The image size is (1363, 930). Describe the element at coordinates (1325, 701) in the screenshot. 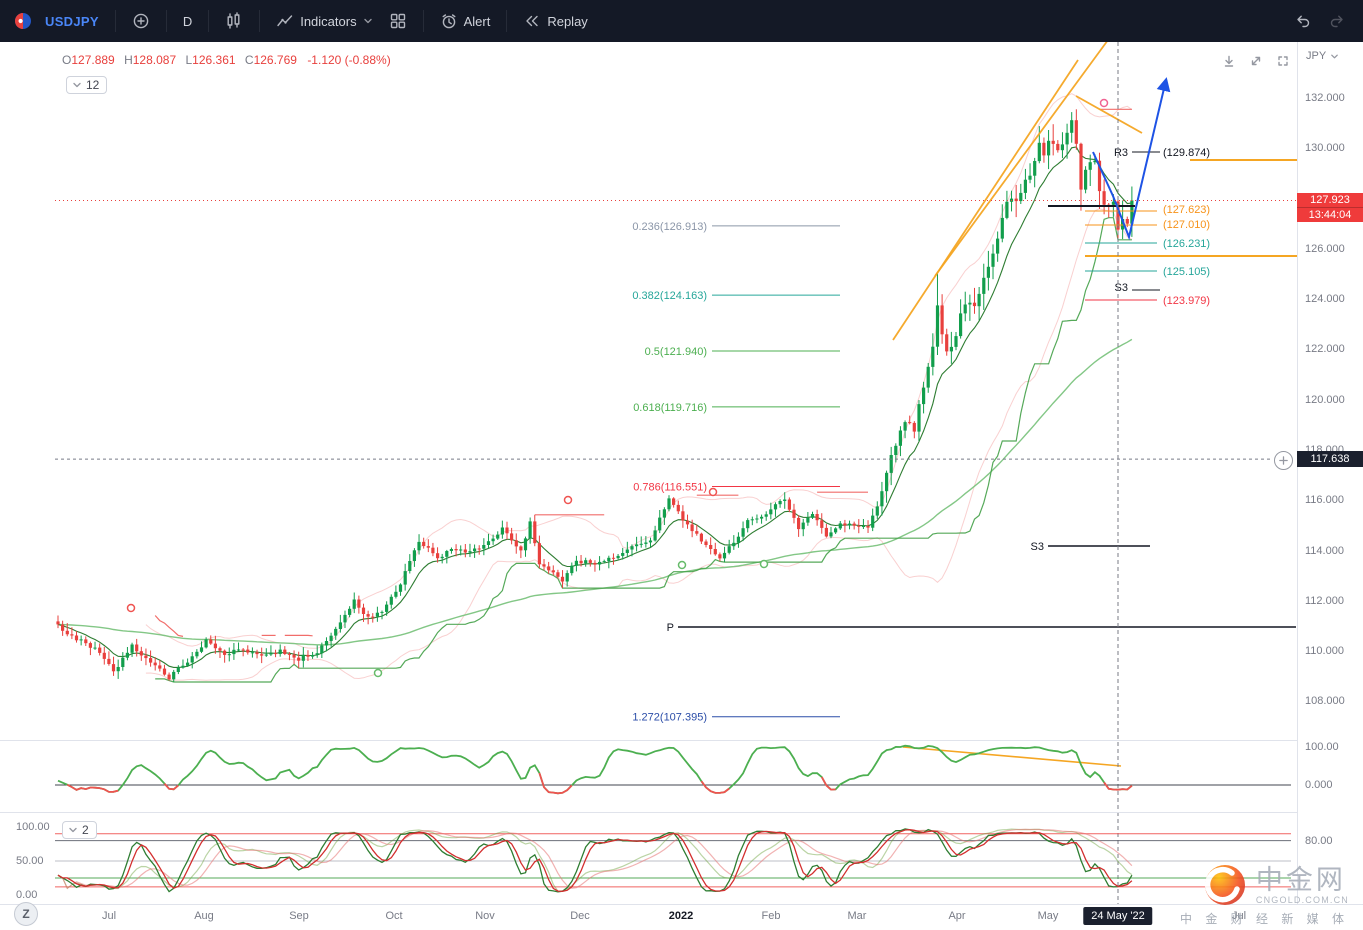

I see `price-tick-label: 108.000` at that location.